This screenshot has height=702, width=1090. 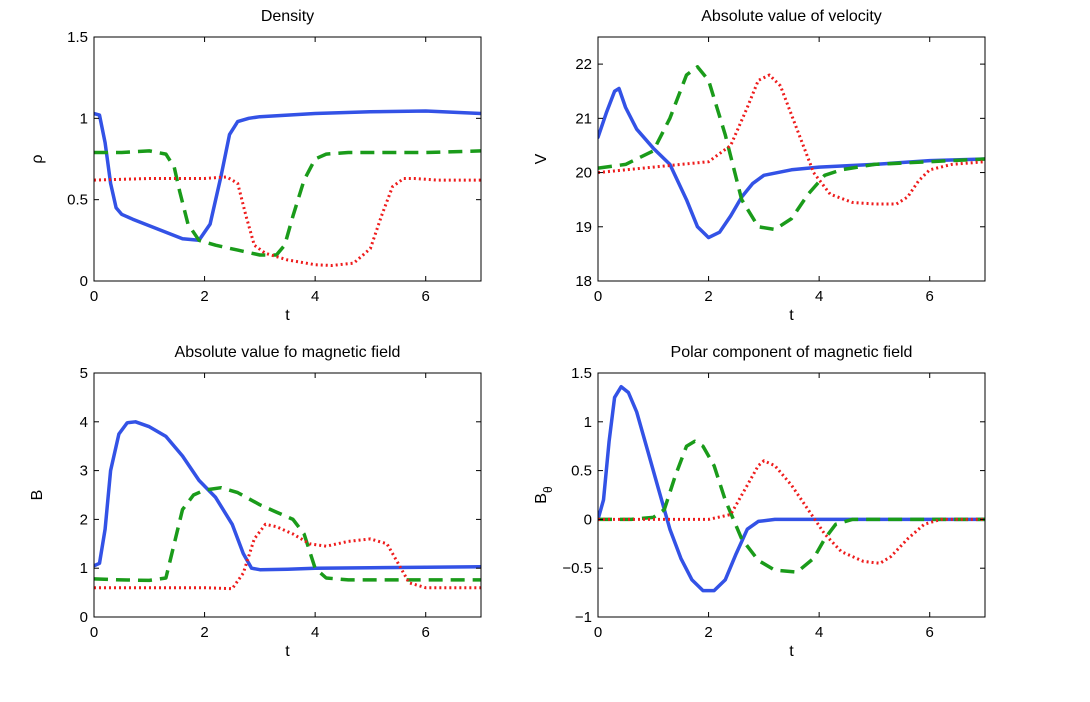 What do you see at coordinates (791, 16) in the screenshot?
I see `chart-title: Absolute value of velocity` at bounding box center [791, 16].